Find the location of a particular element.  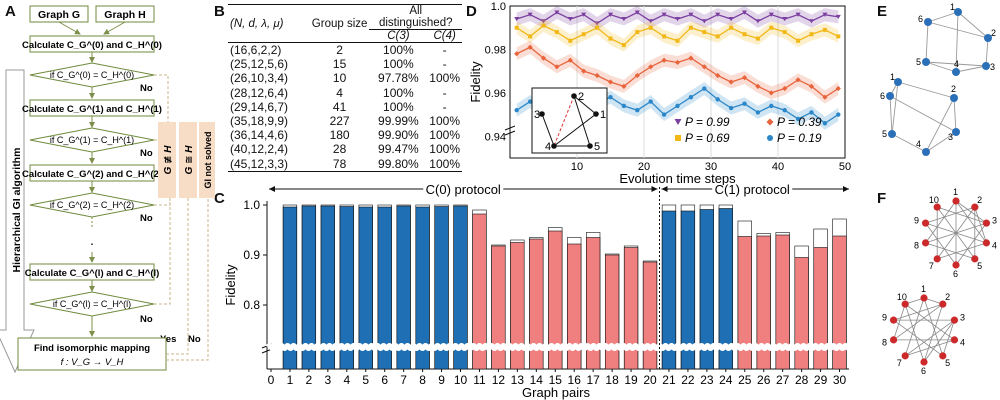

inset-node-label: 1 is located at coordinates (603, 115).